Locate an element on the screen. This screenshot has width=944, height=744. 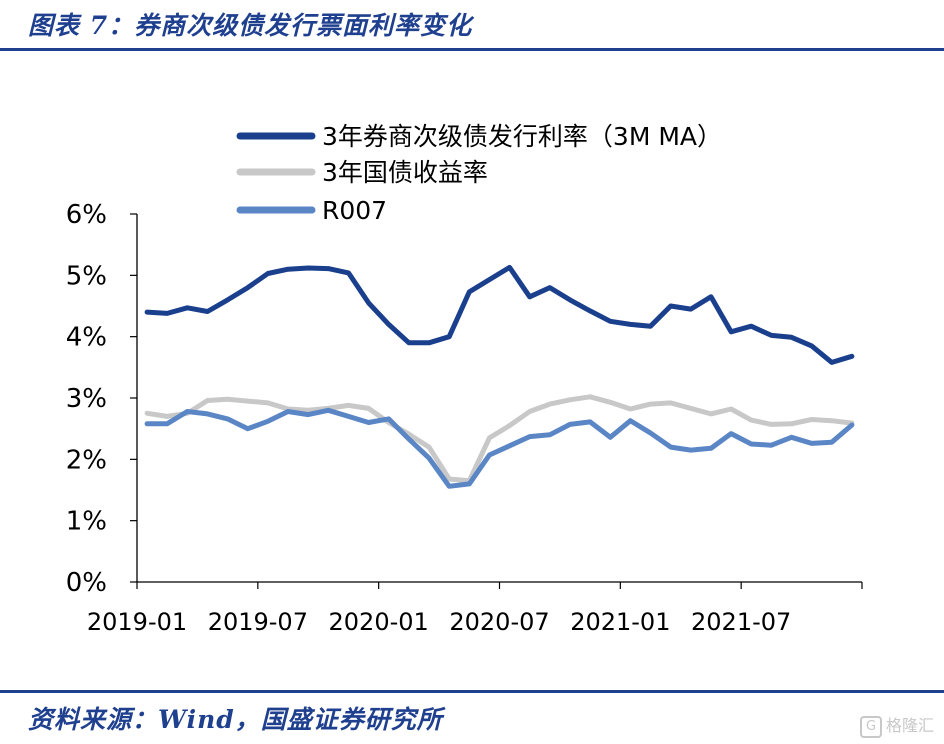
y-tick-label: 2% is located at coordinates (86, 460).